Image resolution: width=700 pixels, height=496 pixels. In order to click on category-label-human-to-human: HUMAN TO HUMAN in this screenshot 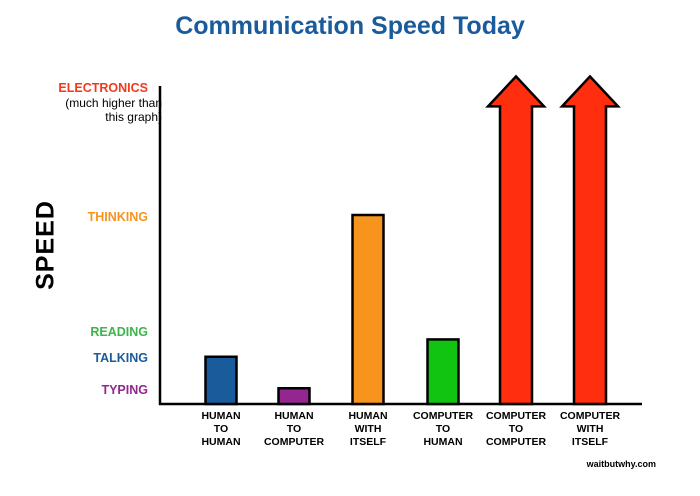, I will do `click(221, 429)`.